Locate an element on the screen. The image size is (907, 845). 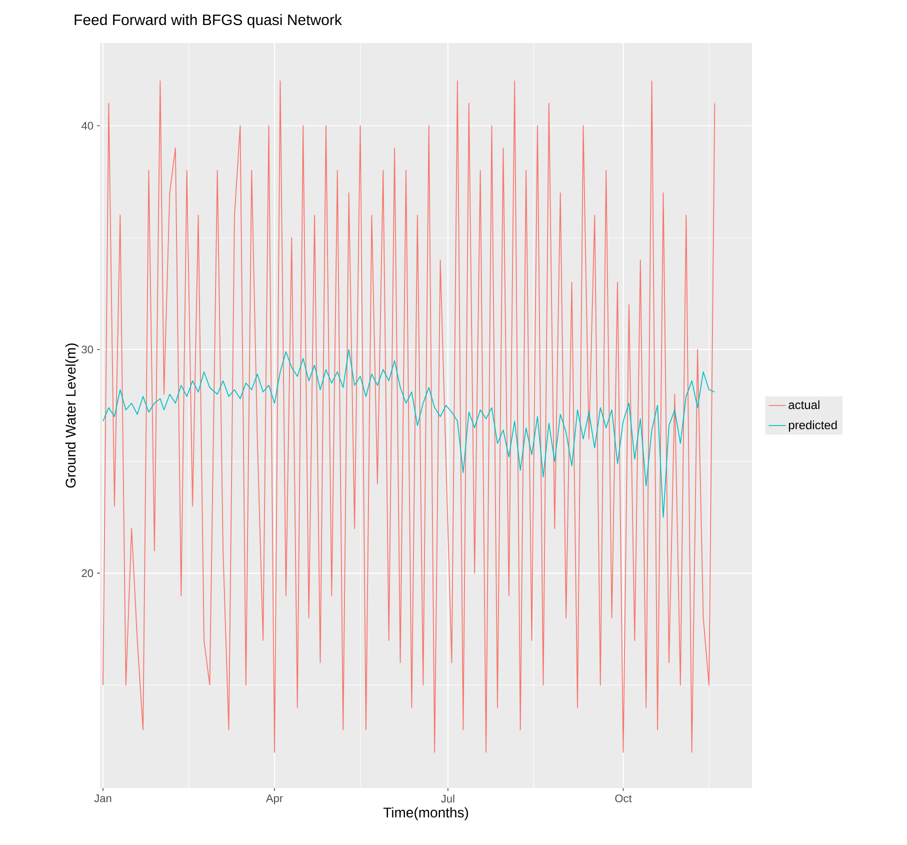
y-tick-label: 30 is located at coordinates (88, 350).